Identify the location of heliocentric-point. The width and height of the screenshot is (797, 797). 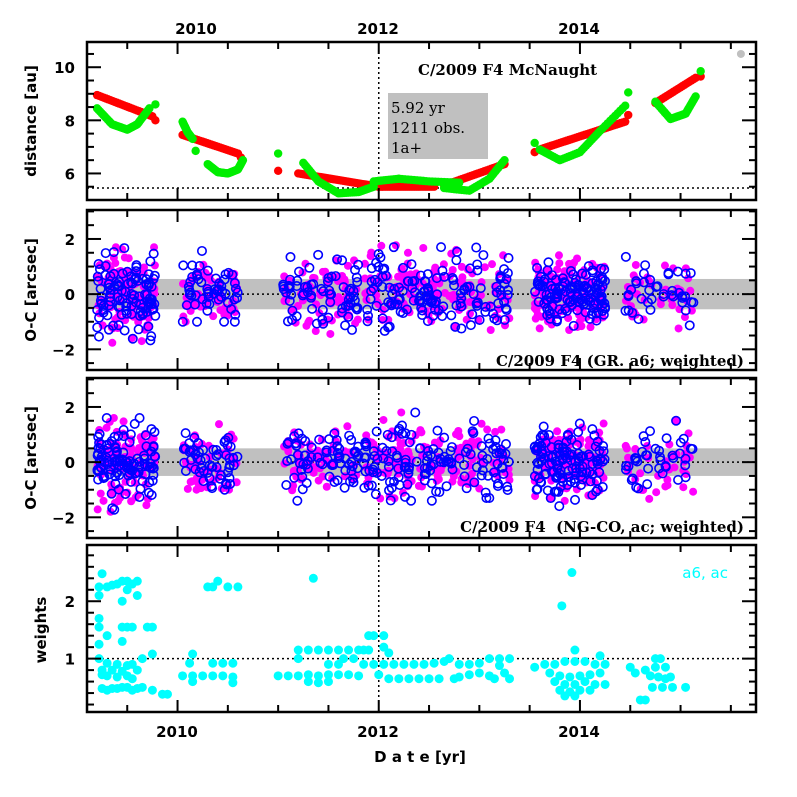
(278, 170).